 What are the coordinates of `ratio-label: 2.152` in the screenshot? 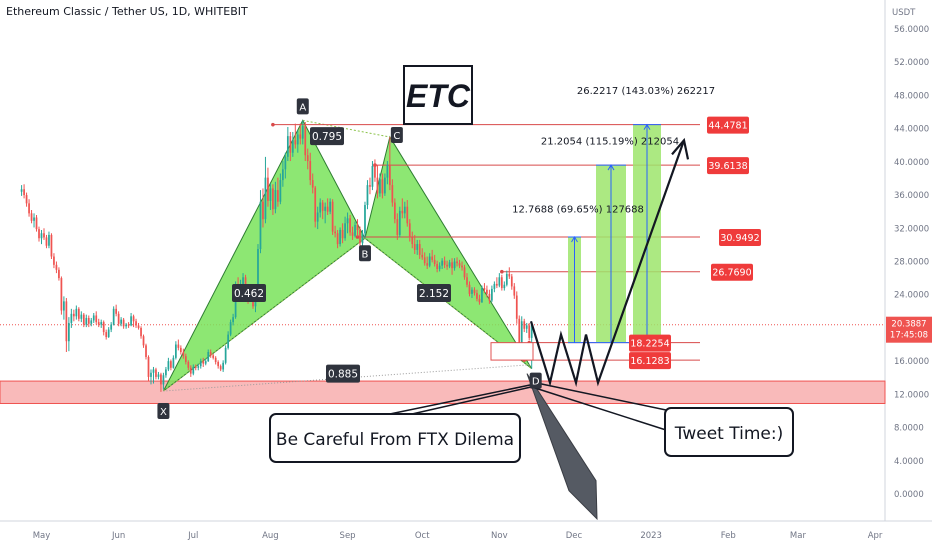 It's located at (434, 293).